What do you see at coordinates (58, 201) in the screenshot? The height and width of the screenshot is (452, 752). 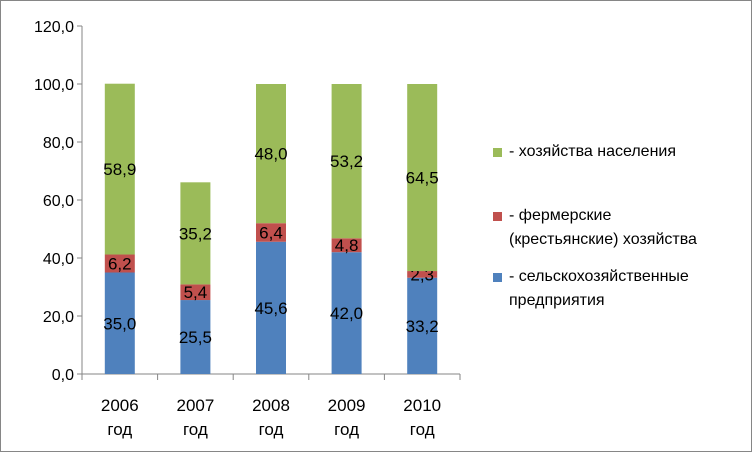 I see `y-tick-label: 60,0` at bounding box center [58, 201].